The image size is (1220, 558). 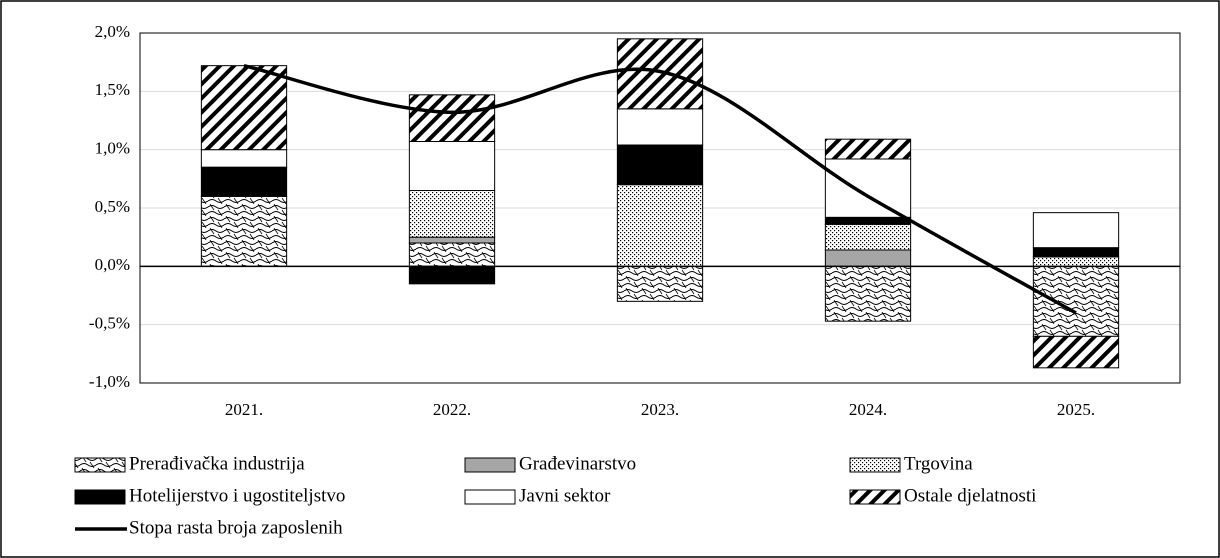 I want to click on y-tick-label: -0,5%, so click(x=109, y=323).